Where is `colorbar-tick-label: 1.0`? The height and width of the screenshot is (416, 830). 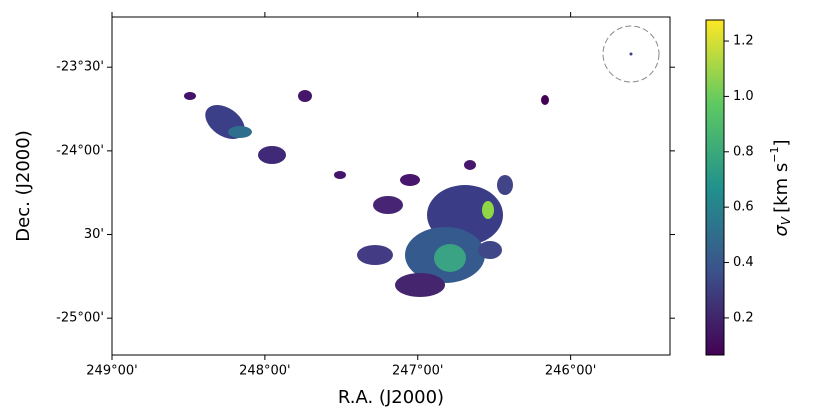 colorbar-tick-label: 1.0 is located at coordinates (743, 96).